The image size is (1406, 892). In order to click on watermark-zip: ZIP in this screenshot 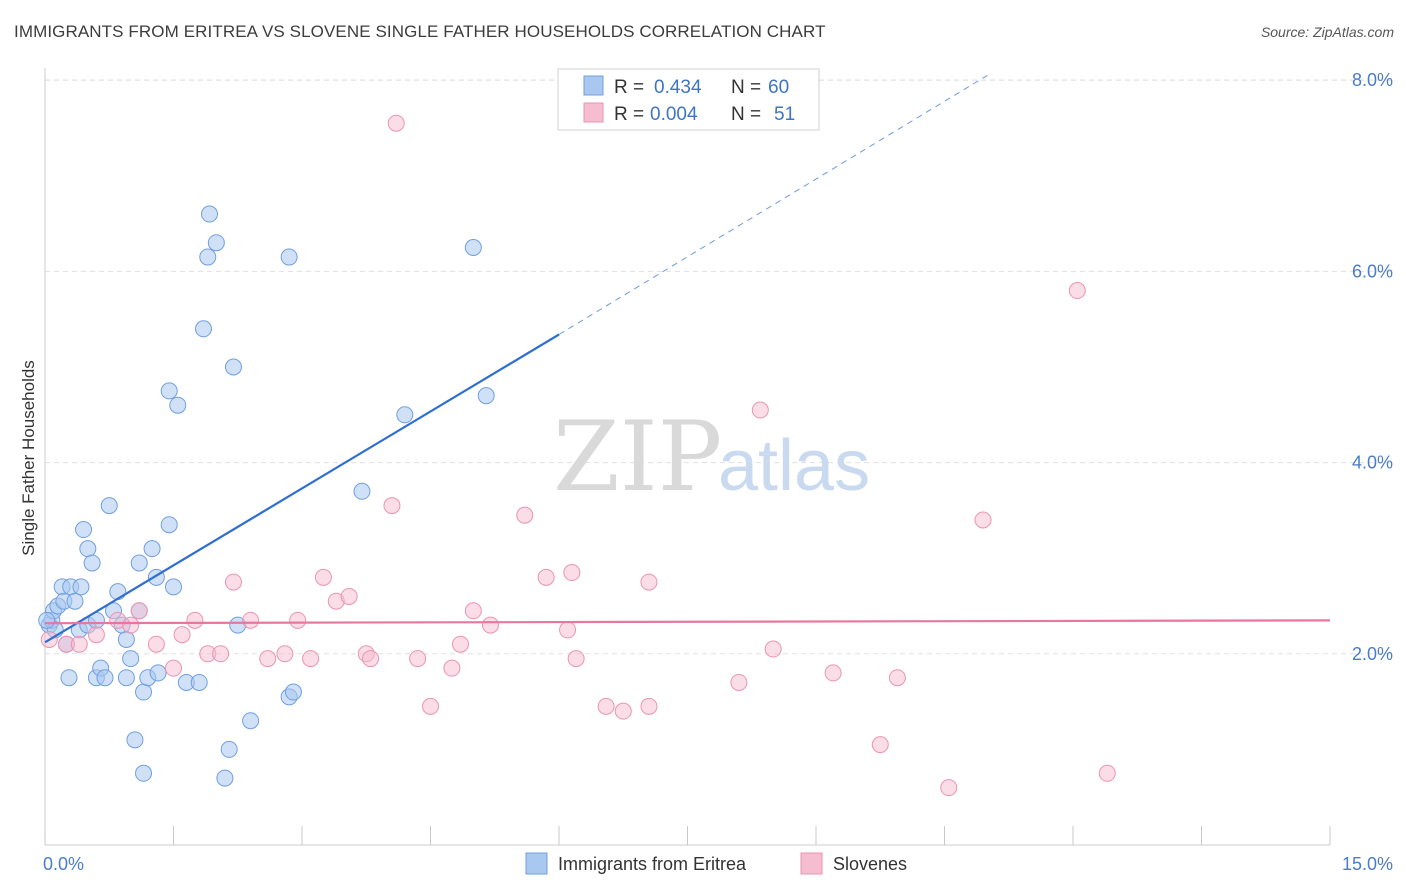, I will do `click(637, 457)`.